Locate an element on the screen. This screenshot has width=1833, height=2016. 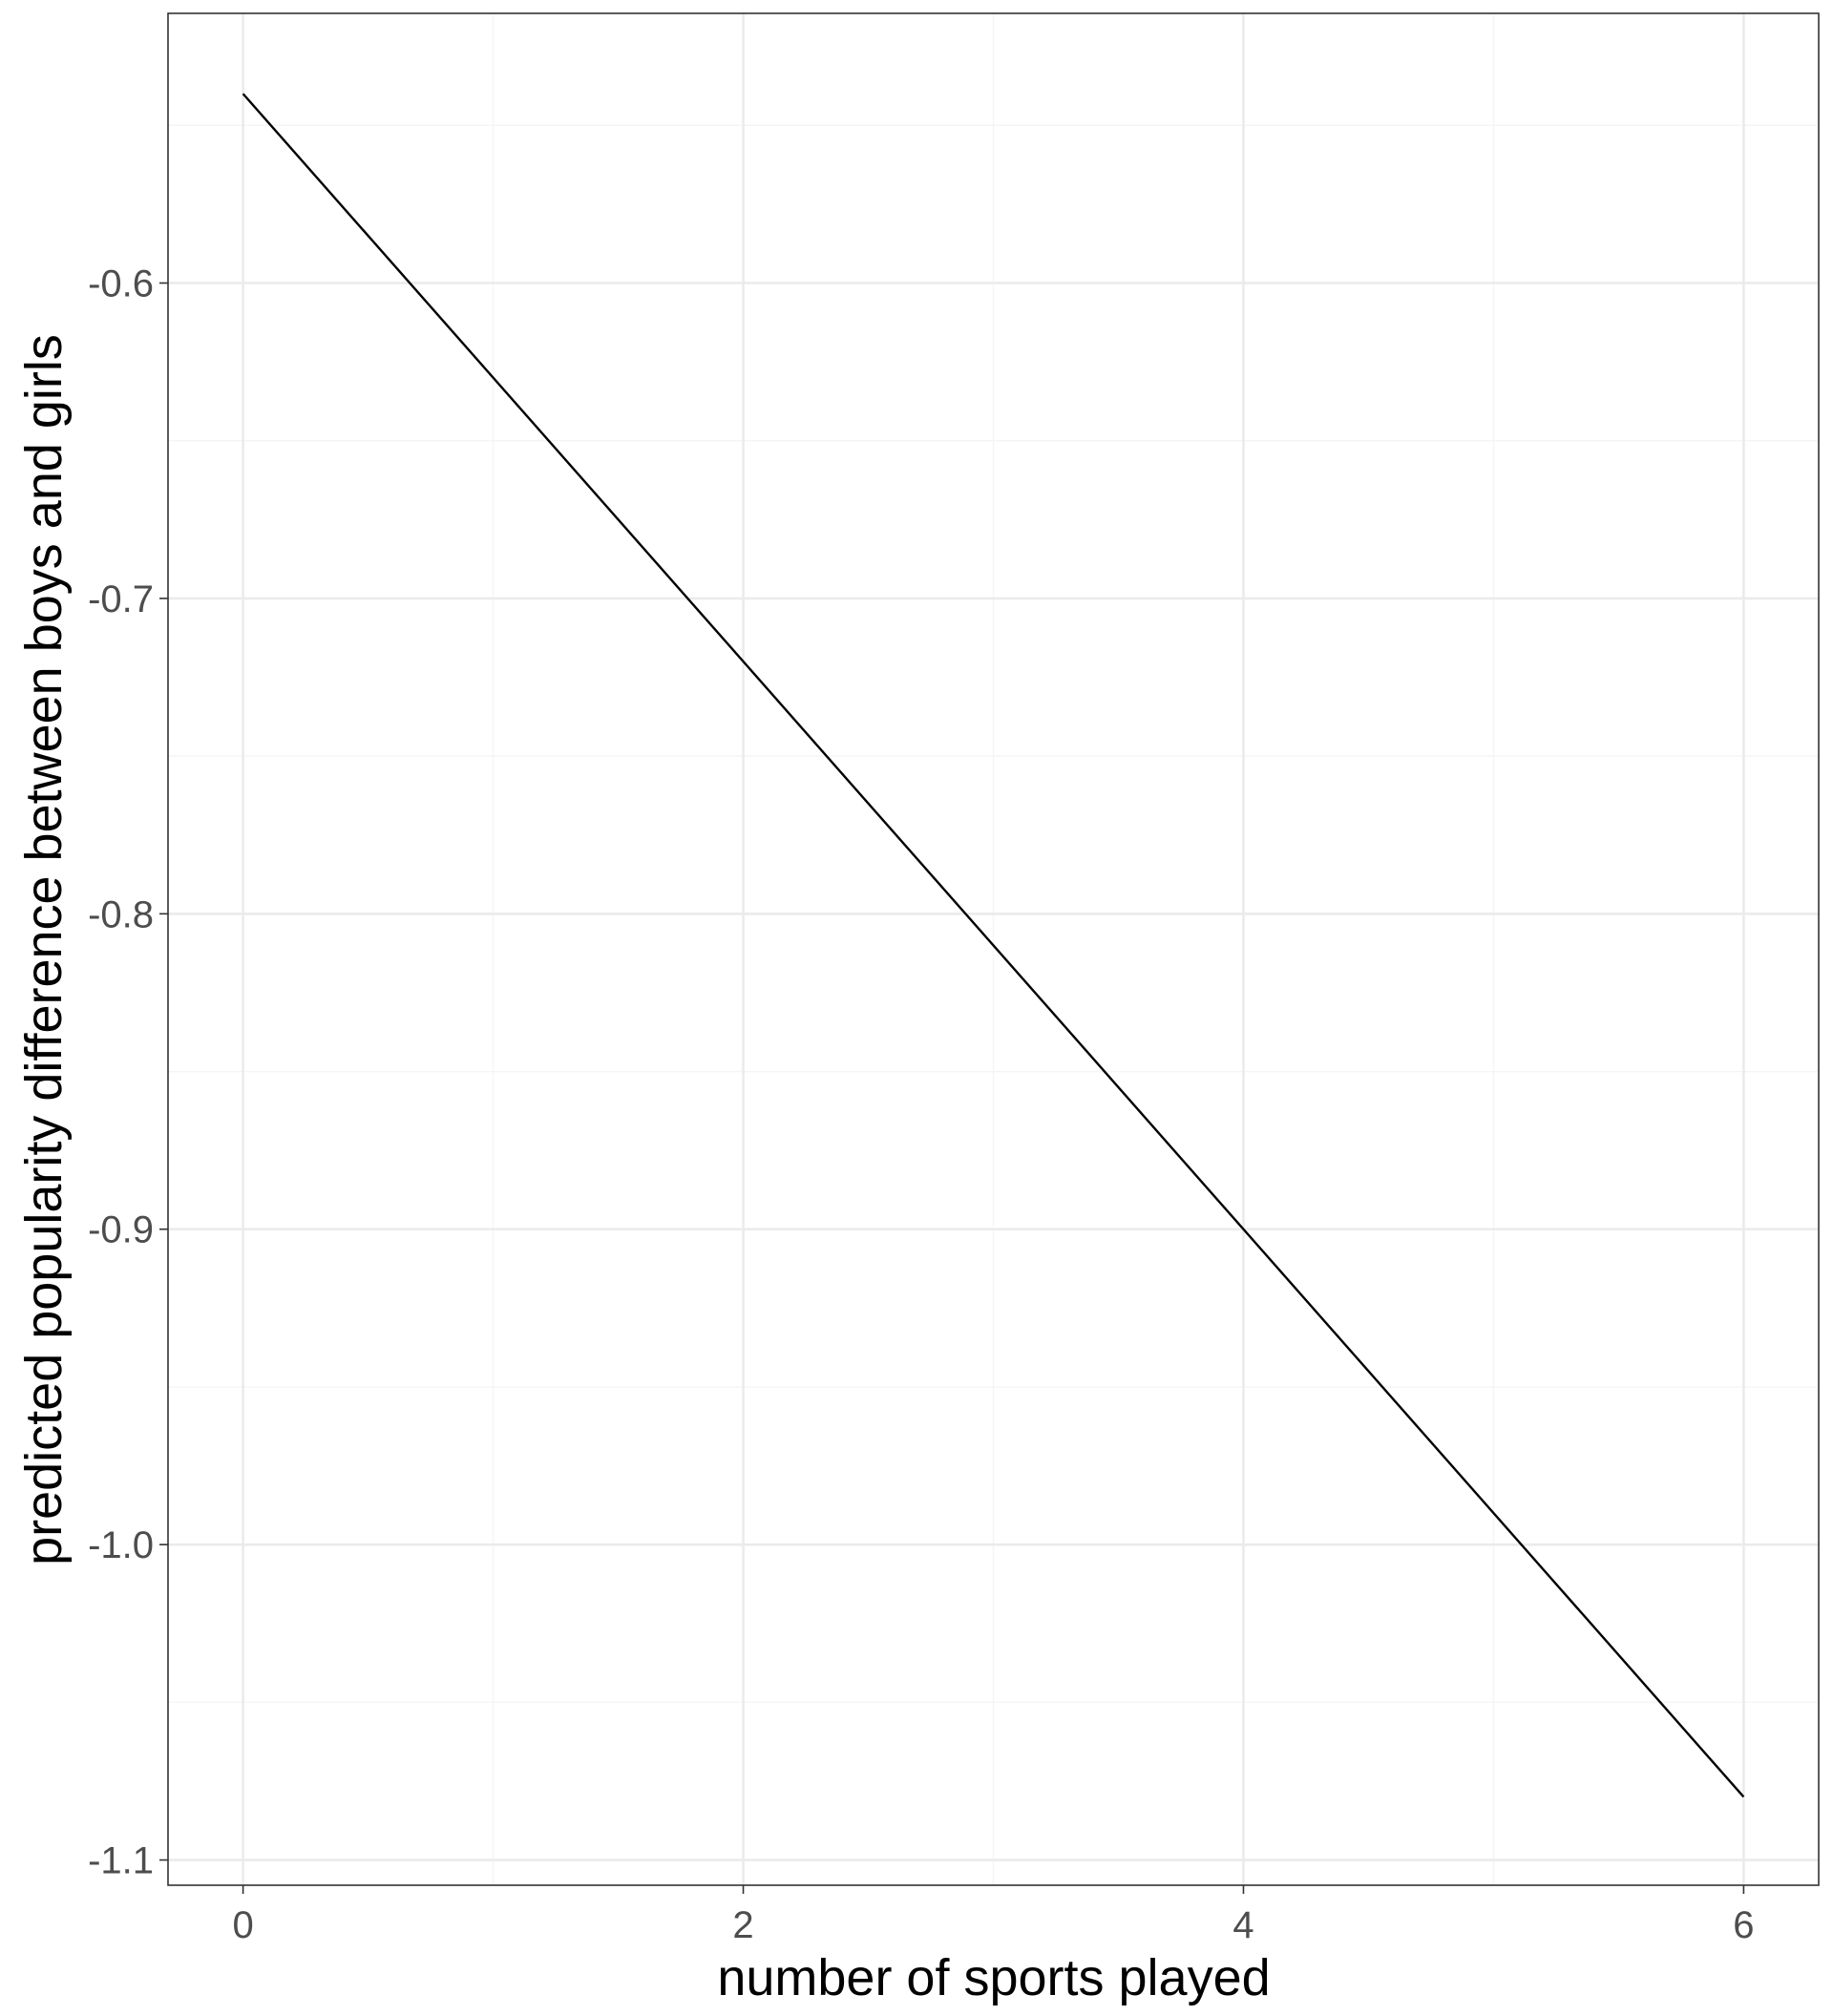
y-tick-label: -0.6 is located at coordinates (121, 284).